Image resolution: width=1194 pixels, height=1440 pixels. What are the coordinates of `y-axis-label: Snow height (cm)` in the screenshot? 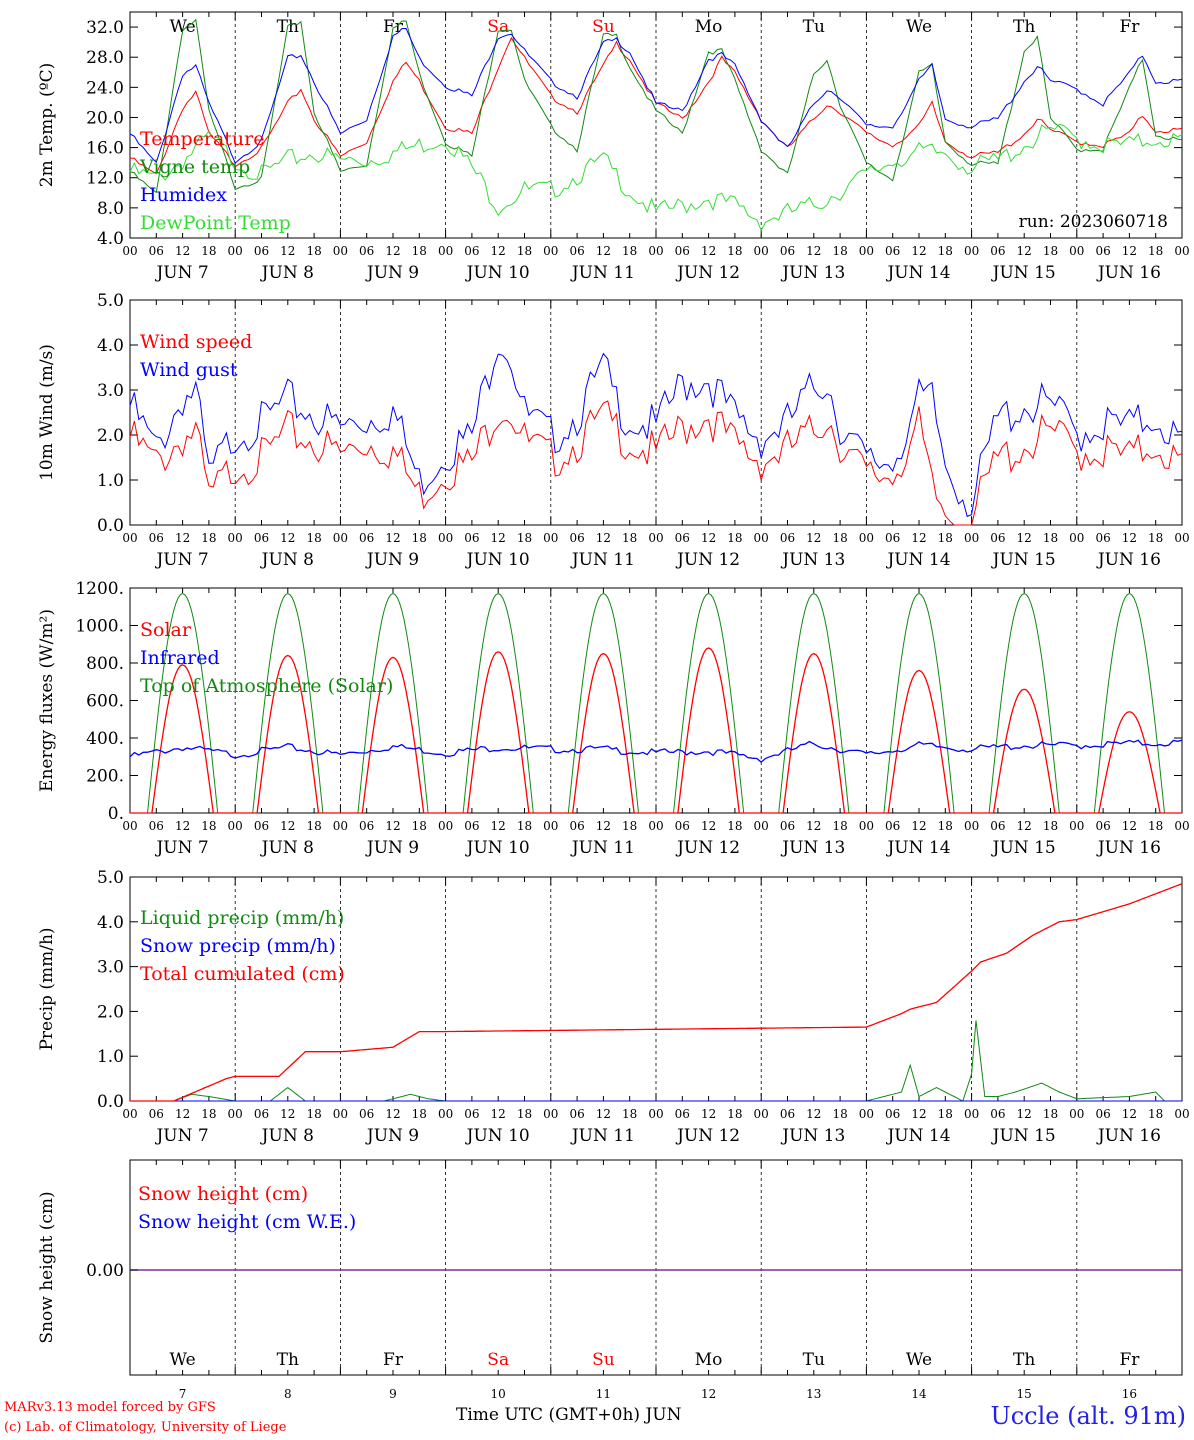 It's located at (47, 1267).